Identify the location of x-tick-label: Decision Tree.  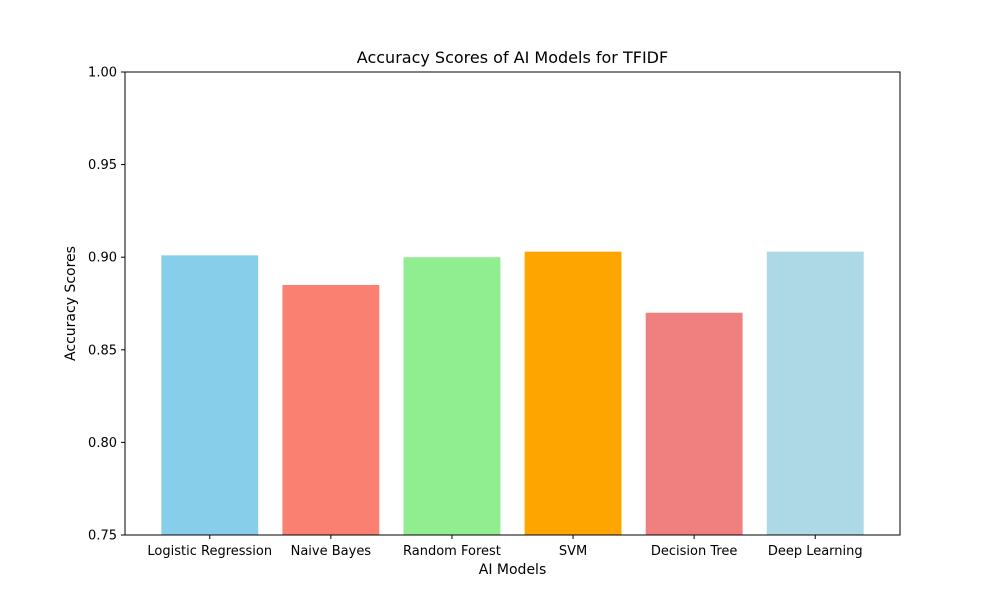
(694, 551).